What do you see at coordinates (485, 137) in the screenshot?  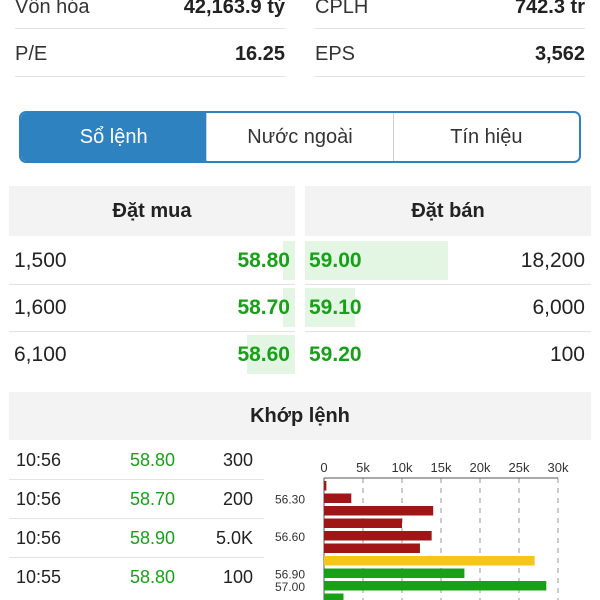 I see `tab-signals: Tín hiệu` at bounding box center [485, 137].